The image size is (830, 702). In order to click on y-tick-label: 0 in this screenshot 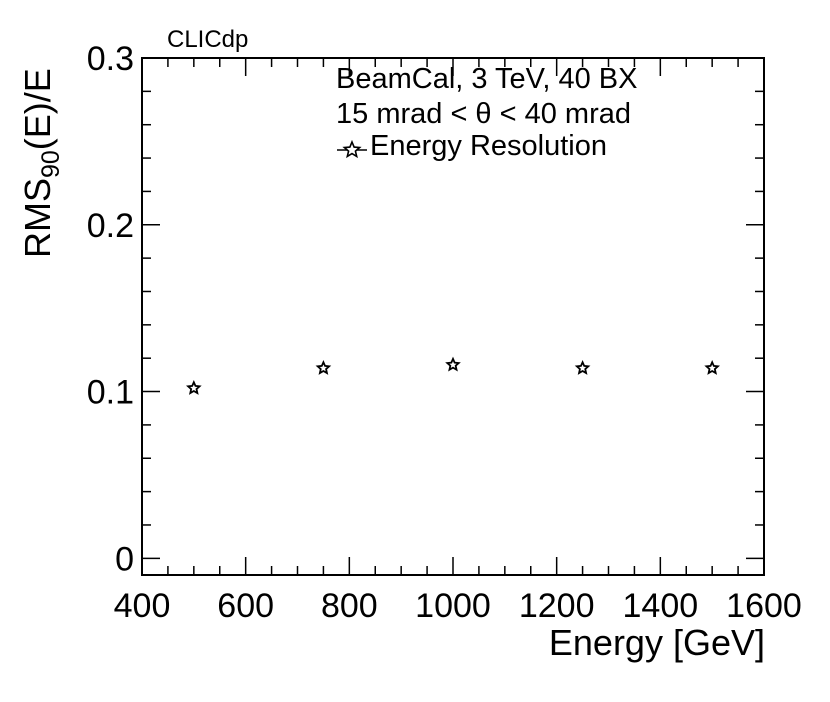, I will do `click(124, 559)`.